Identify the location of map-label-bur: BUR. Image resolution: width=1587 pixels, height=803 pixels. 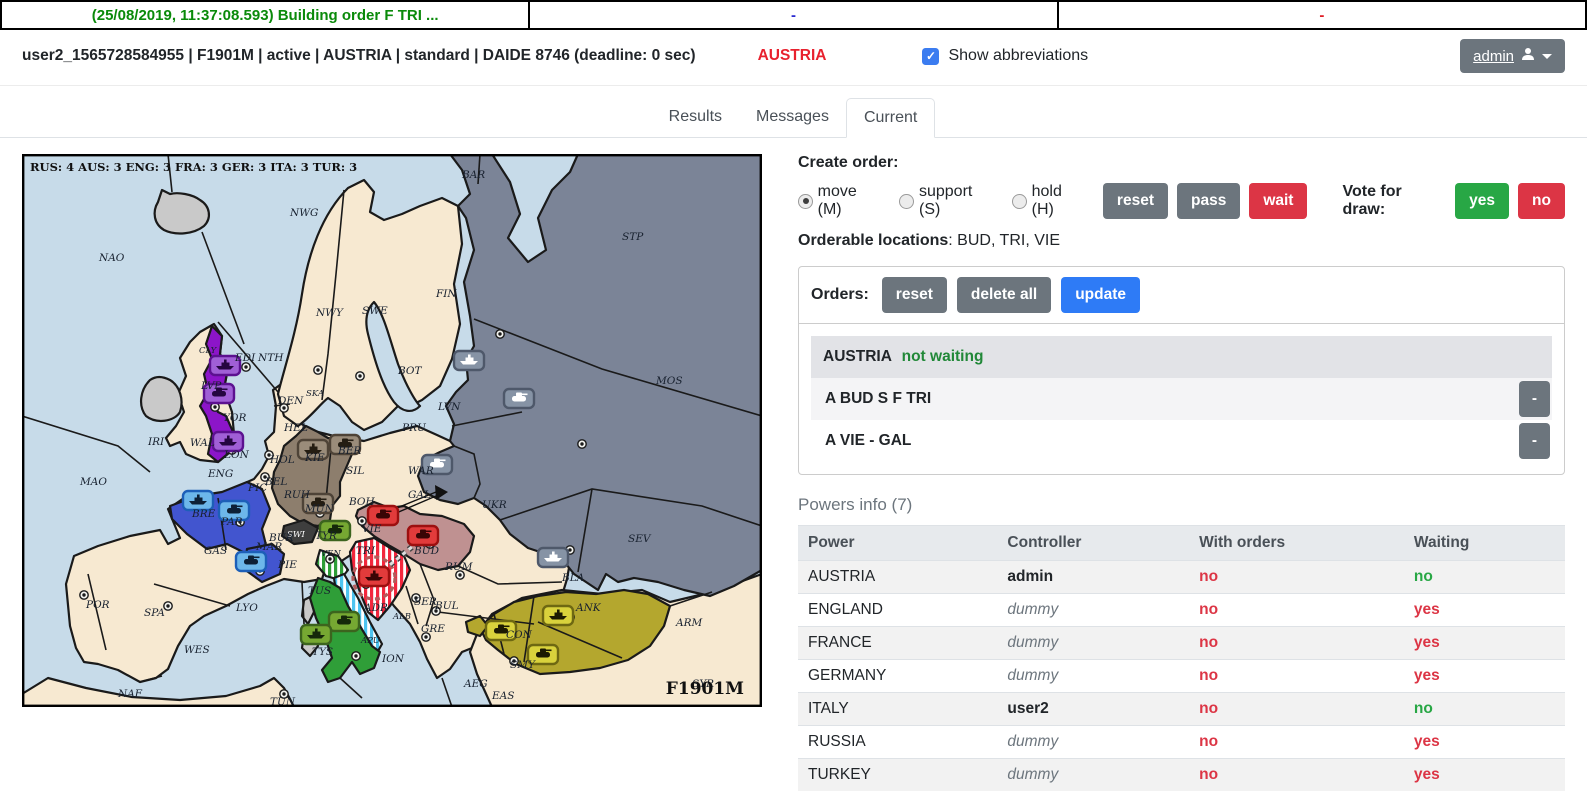
(281, 538).